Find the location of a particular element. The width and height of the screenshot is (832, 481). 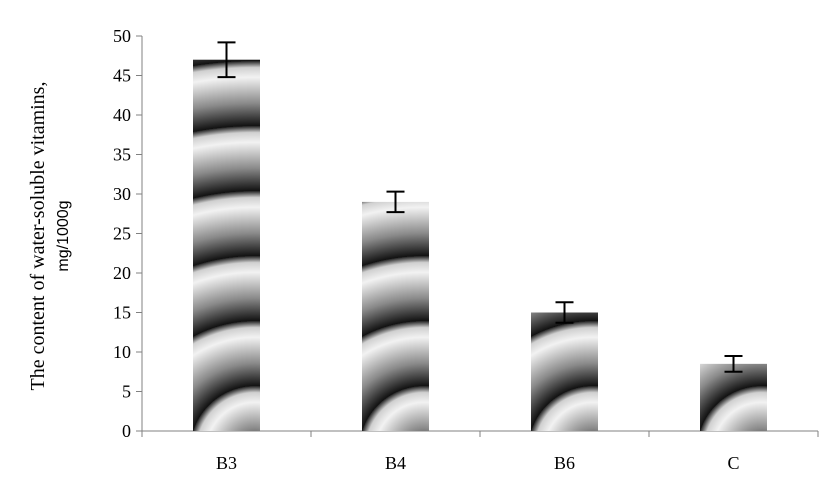

x-axis: B3 B4 B6 C is located at coordinates (480, 451).